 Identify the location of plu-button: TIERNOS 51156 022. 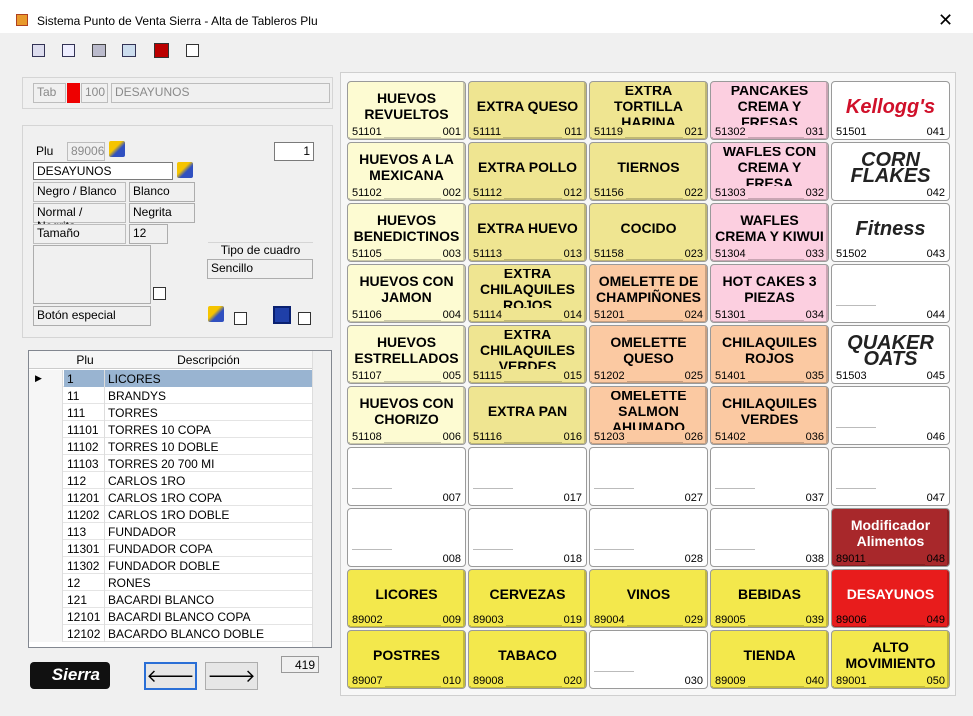
(648, 171).